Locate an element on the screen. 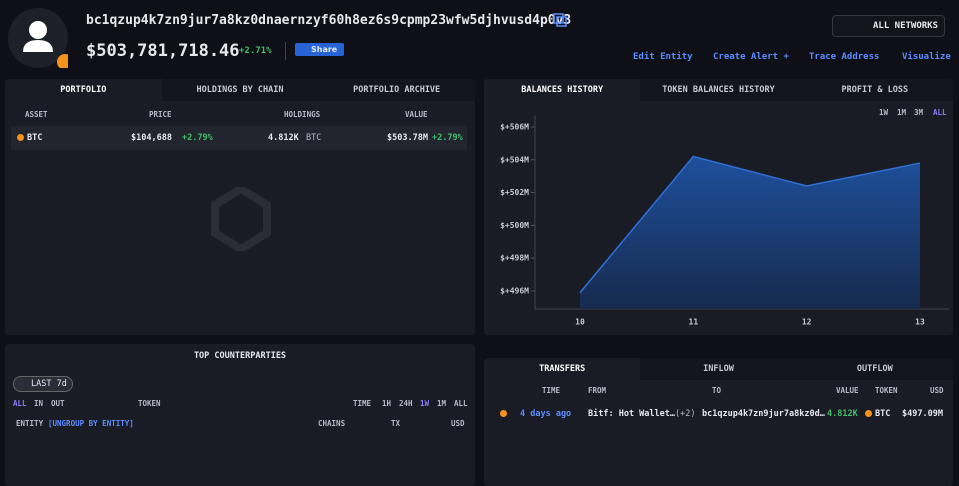 This screenshot has height=486, width=959. btc-icon is located at coordinates (20, 137).